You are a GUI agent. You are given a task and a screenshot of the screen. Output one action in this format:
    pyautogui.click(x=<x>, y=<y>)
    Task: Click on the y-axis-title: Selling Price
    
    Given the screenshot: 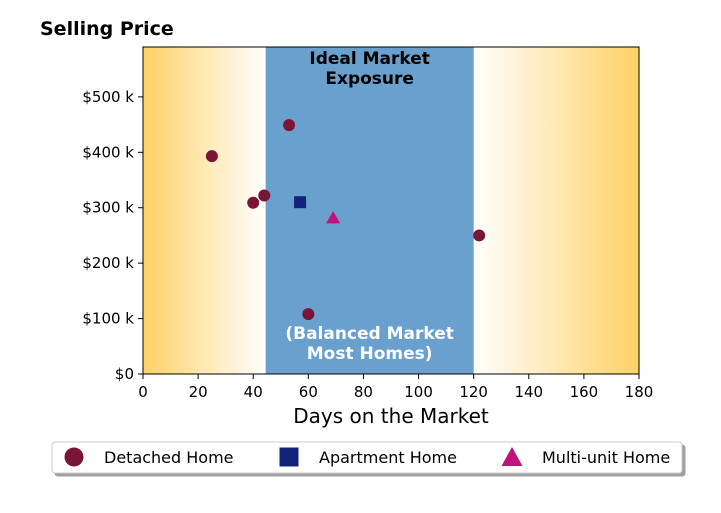 What is the action you would take?
    pyautogui.click(x=107, y=29)
    